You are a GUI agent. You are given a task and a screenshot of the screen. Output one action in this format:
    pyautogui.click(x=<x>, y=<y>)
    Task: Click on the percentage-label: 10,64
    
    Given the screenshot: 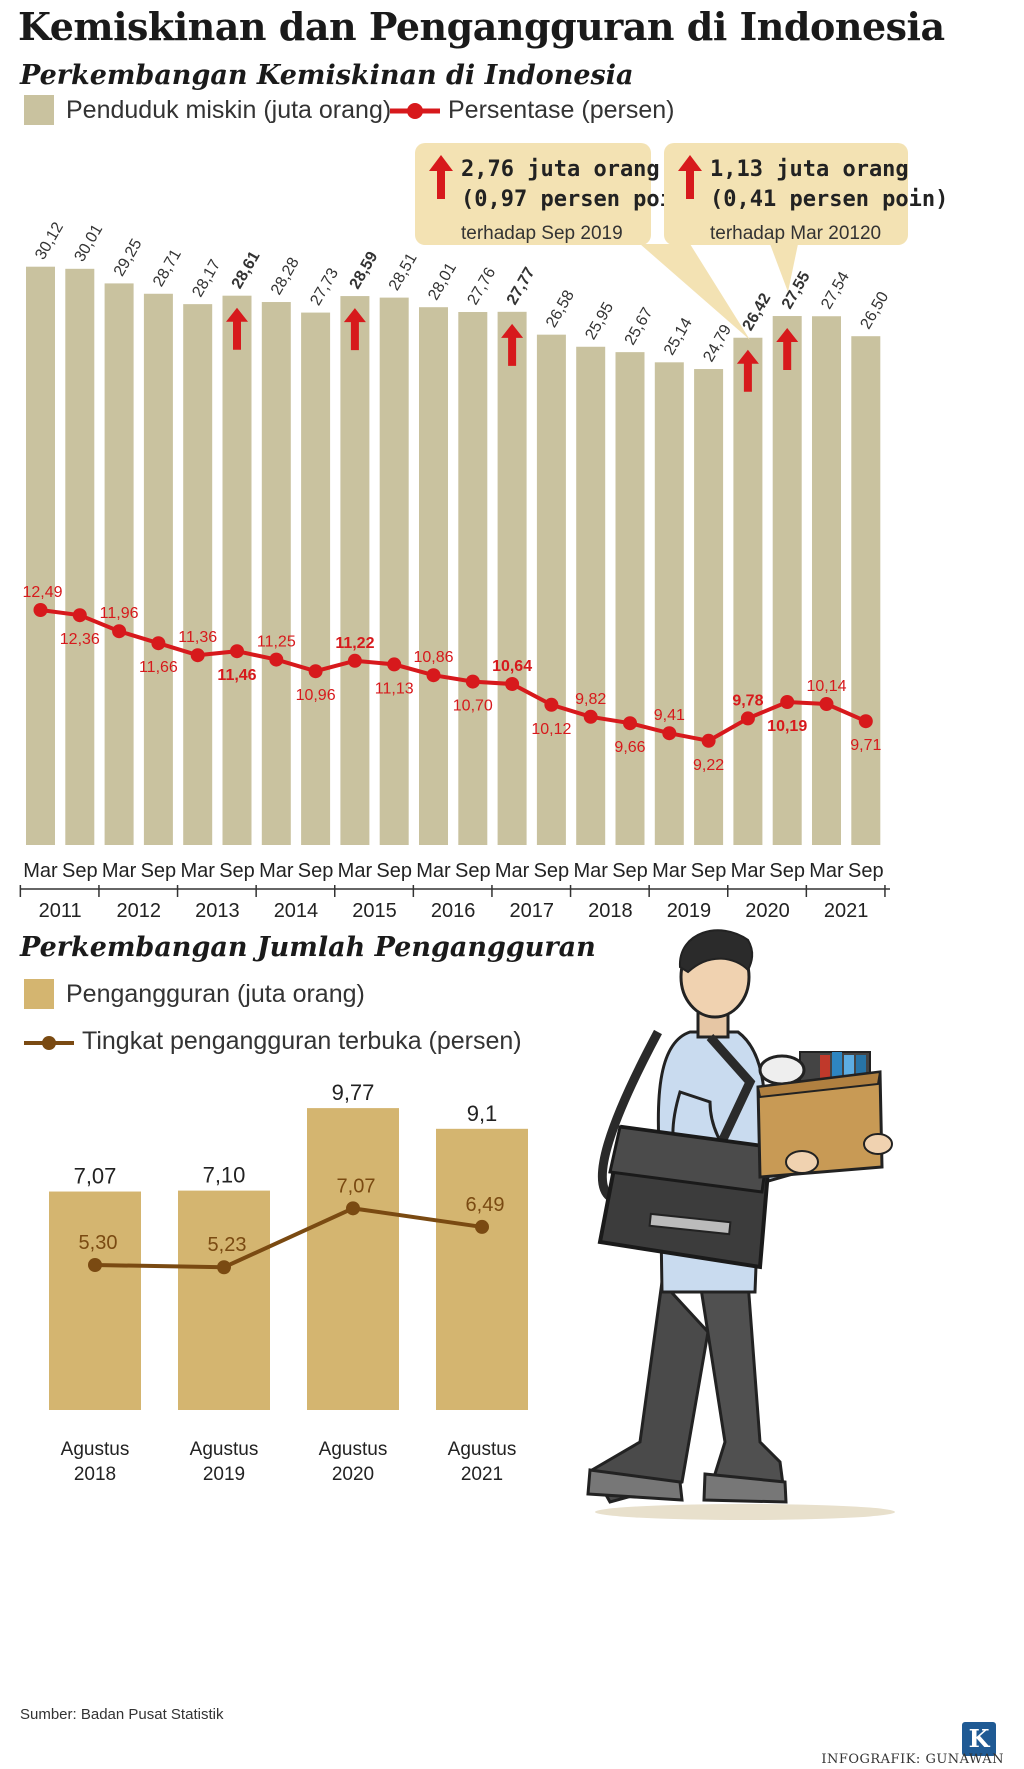 What is the action you would take?
    pyautogui.click(x=512, y=666)
    